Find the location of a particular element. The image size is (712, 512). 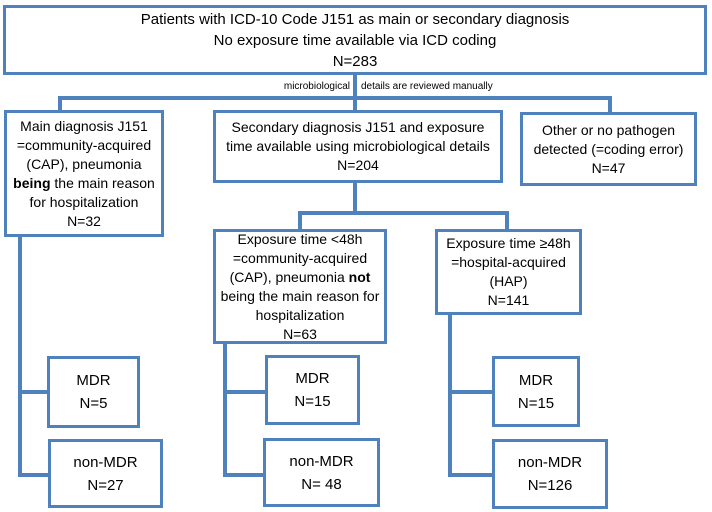

box-hap-nonmdr: non-MDR N=126 is located at coordinates (550, 474).